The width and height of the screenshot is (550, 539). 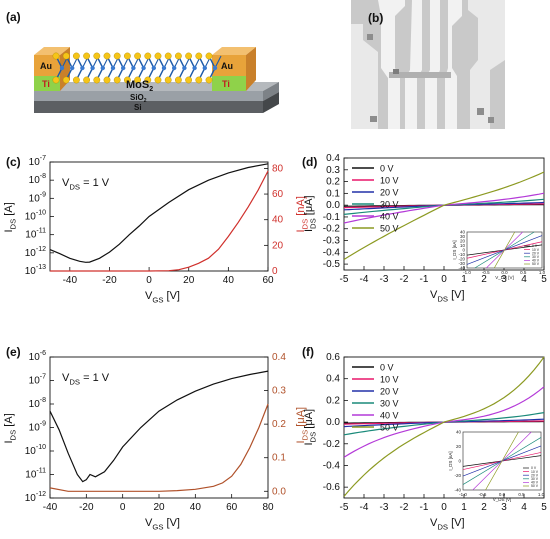 What do you see at coordinates (278, 168) in the screenshot?
I see `y-right-tick-label: 80` at bounding box center [278, 168].